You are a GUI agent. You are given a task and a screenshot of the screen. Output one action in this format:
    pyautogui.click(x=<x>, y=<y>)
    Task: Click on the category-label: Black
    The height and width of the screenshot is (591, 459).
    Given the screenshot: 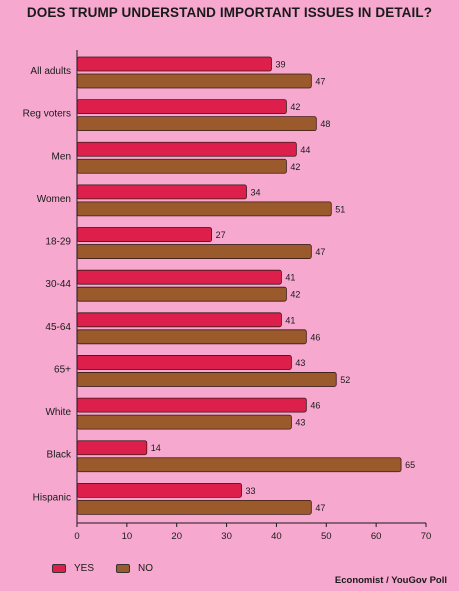 What is the action you would take?
    pyautogui.click(x=59, y=455)
    